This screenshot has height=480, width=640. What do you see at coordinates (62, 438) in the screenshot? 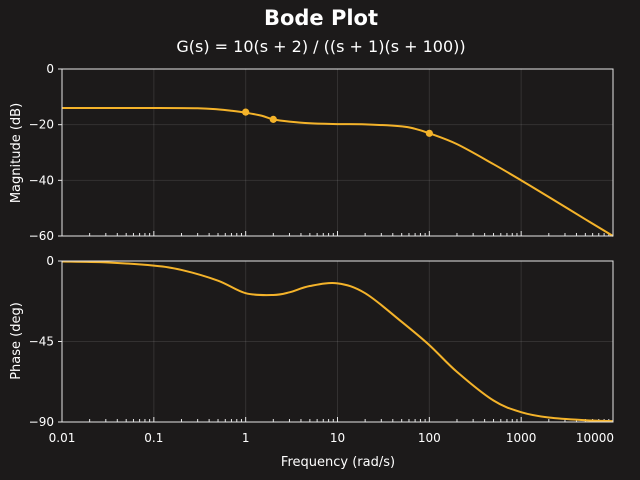
I see `x-tick-label: 0.01` at bounding box center [62, 438].